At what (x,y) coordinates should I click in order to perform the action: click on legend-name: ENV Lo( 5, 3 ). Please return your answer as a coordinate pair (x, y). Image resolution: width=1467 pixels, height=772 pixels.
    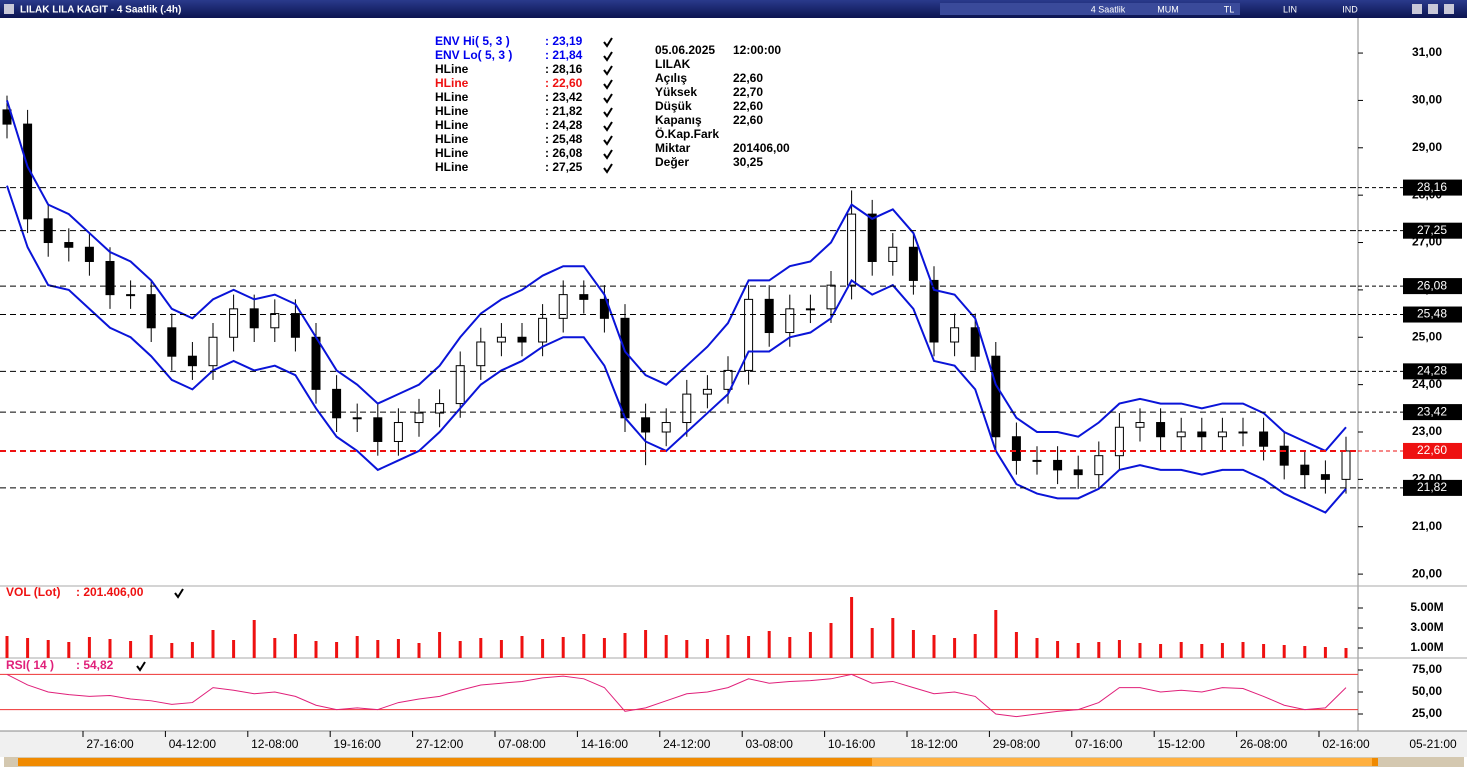
    Looking at the image, I should click on (473, 55).